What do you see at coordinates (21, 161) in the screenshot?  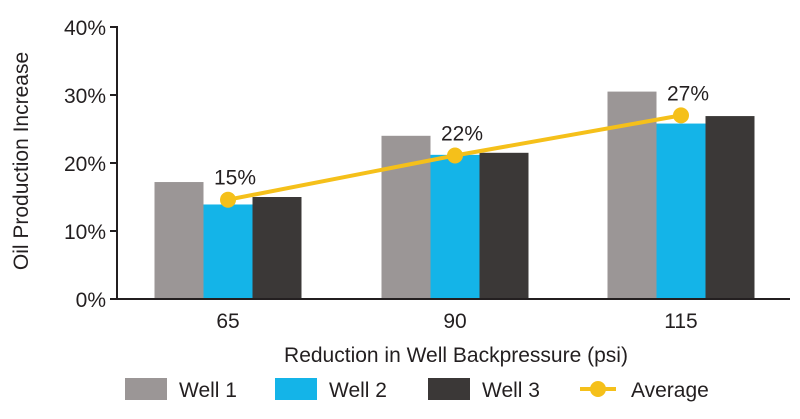 I see `y-axis-title: Oil Production Increase` at bounding box center [21, 161].